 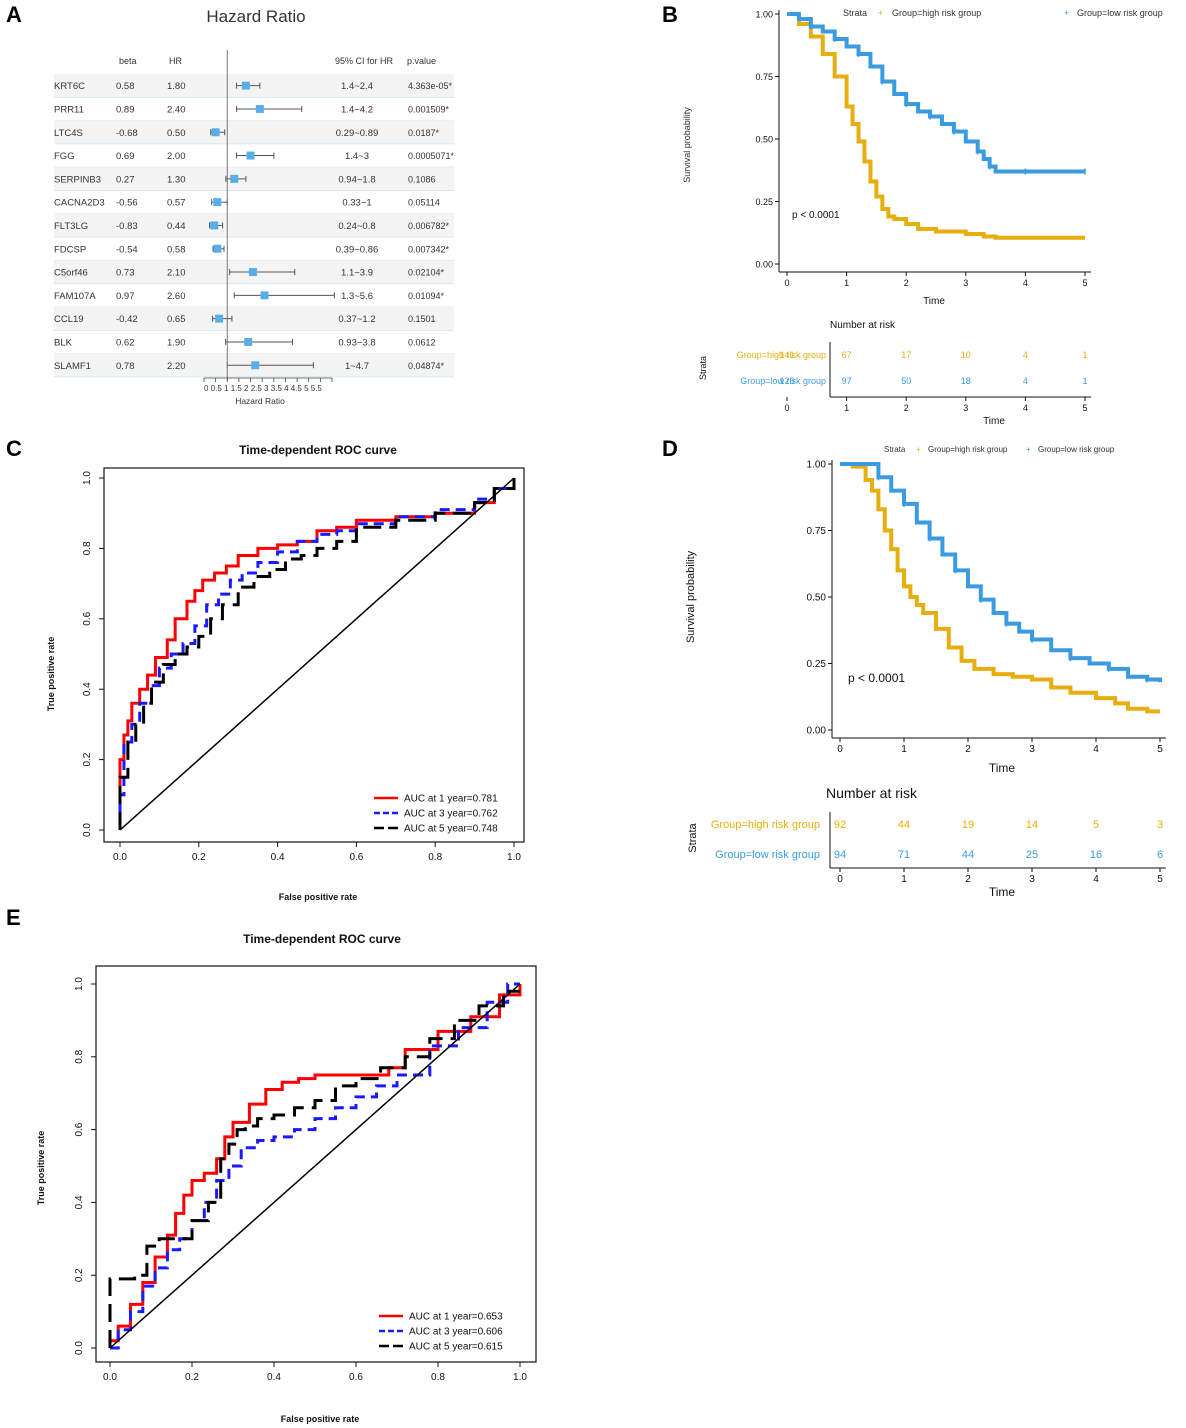 What do you see at coordinates (356, 179) in the screenshot?
I see `forest-ci-value: 0.94~1.8` at bounding box center [356, 179].